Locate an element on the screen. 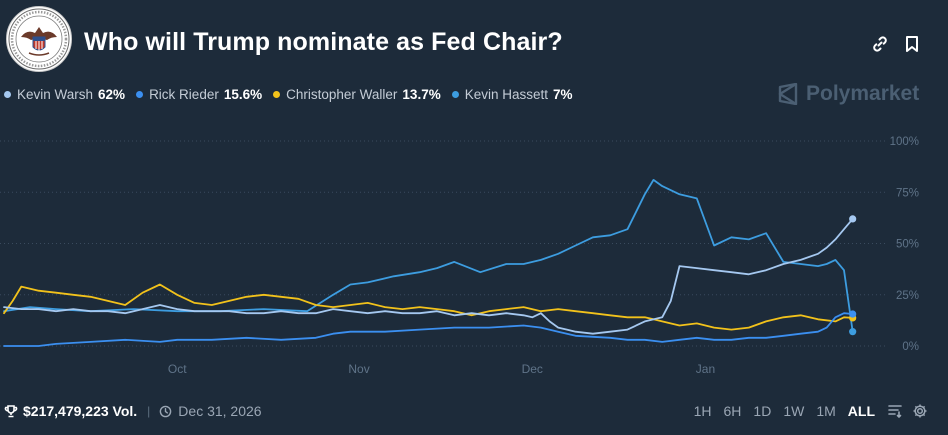  x-tick-label: Oct is located at coordinates (177, 369).